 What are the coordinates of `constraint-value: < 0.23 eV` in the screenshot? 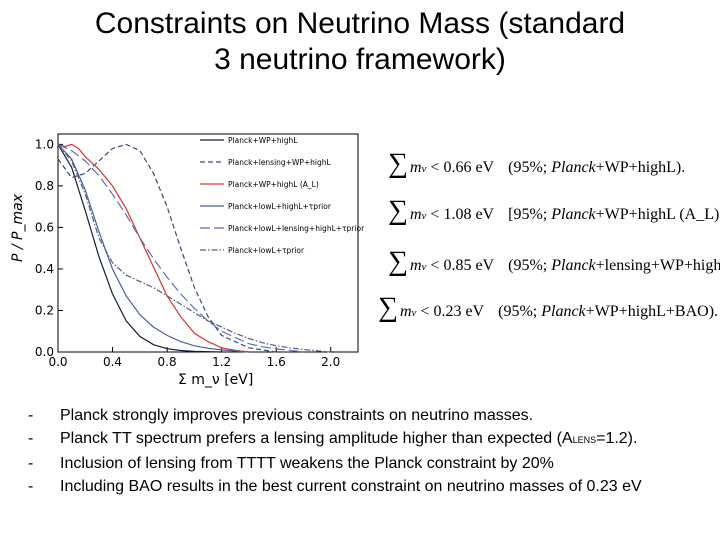 It's located at (452, 311).